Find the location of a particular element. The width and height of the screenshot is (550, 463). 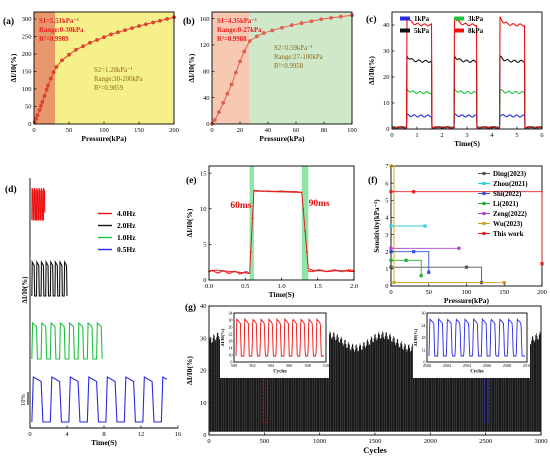

panel-c-xtick-label: 5 is located at coordinates (516, 135).